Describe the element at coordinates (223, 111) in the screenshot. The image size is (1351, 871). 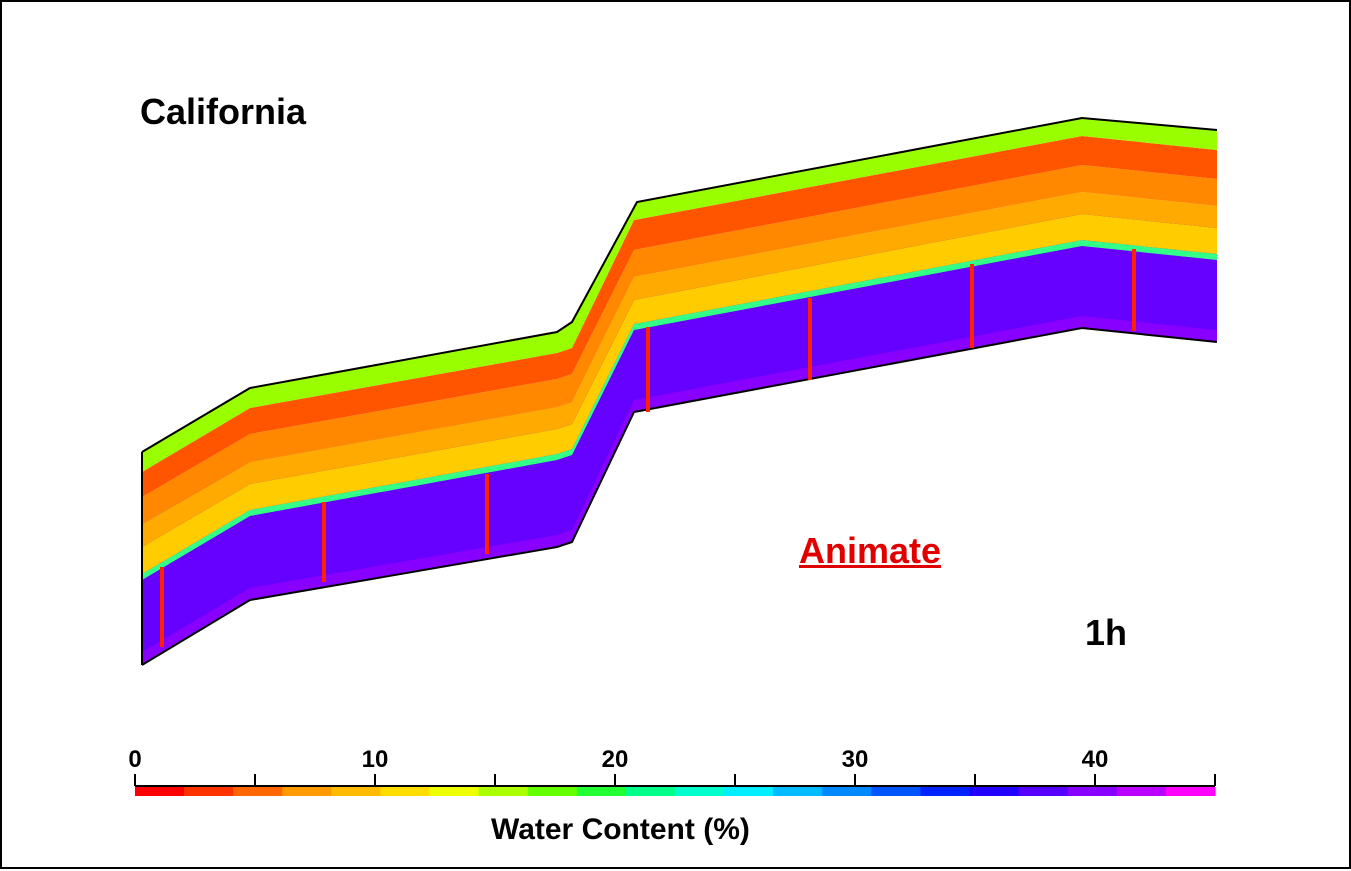
I see `figure-title: California` at that location.